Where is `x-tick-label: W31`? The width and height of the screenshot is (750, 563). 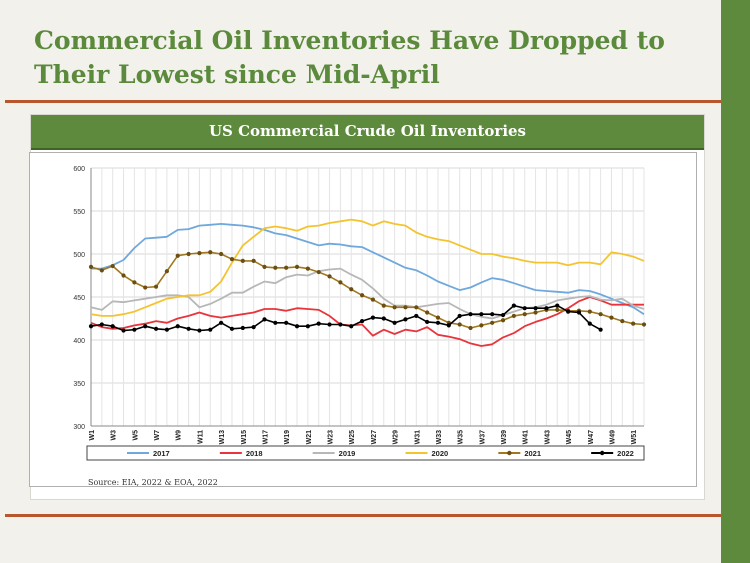 x-tick-label: W31 is located at coordinates (417, 437).